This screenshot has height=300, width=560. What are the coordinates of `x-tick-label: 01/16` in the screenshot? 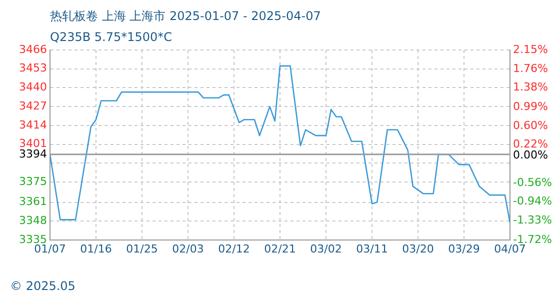 It's located at (96, 249).